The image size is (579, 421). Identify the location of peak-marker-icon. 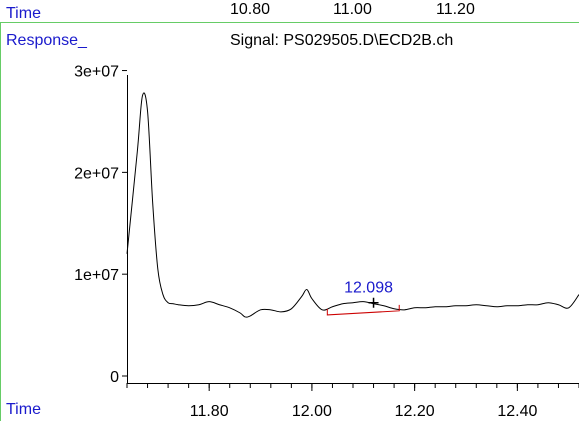
(373, 302).